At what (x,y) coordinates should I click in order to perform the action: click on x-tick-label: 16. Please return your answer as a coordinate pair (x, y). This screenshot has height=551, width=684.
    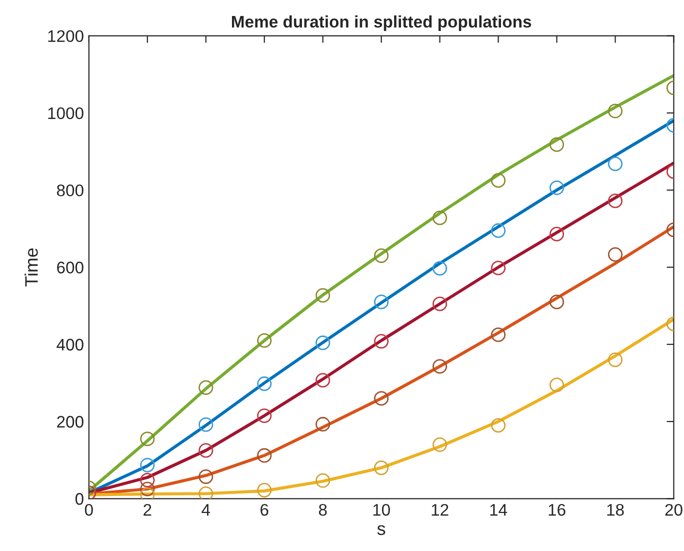
    Looking at the image, I should click on (557, 510).